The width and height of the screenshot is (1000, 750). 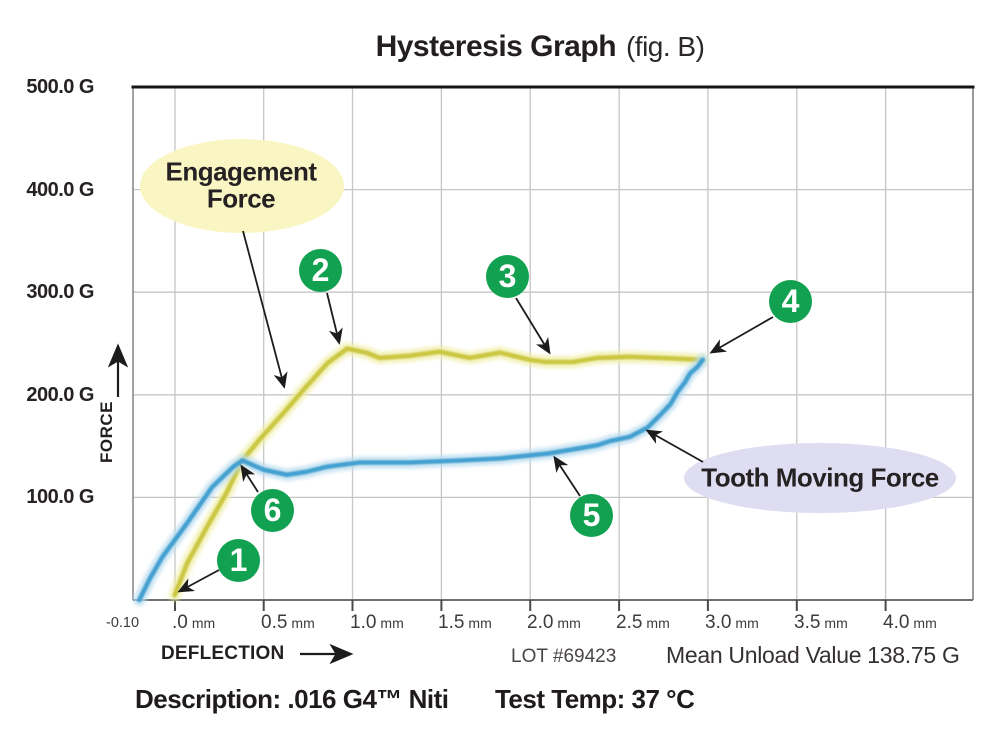 What do you see at coordinates (674, 446) in the screenshot?
I see `tooth-arrow` at bounding box center [674, 446].